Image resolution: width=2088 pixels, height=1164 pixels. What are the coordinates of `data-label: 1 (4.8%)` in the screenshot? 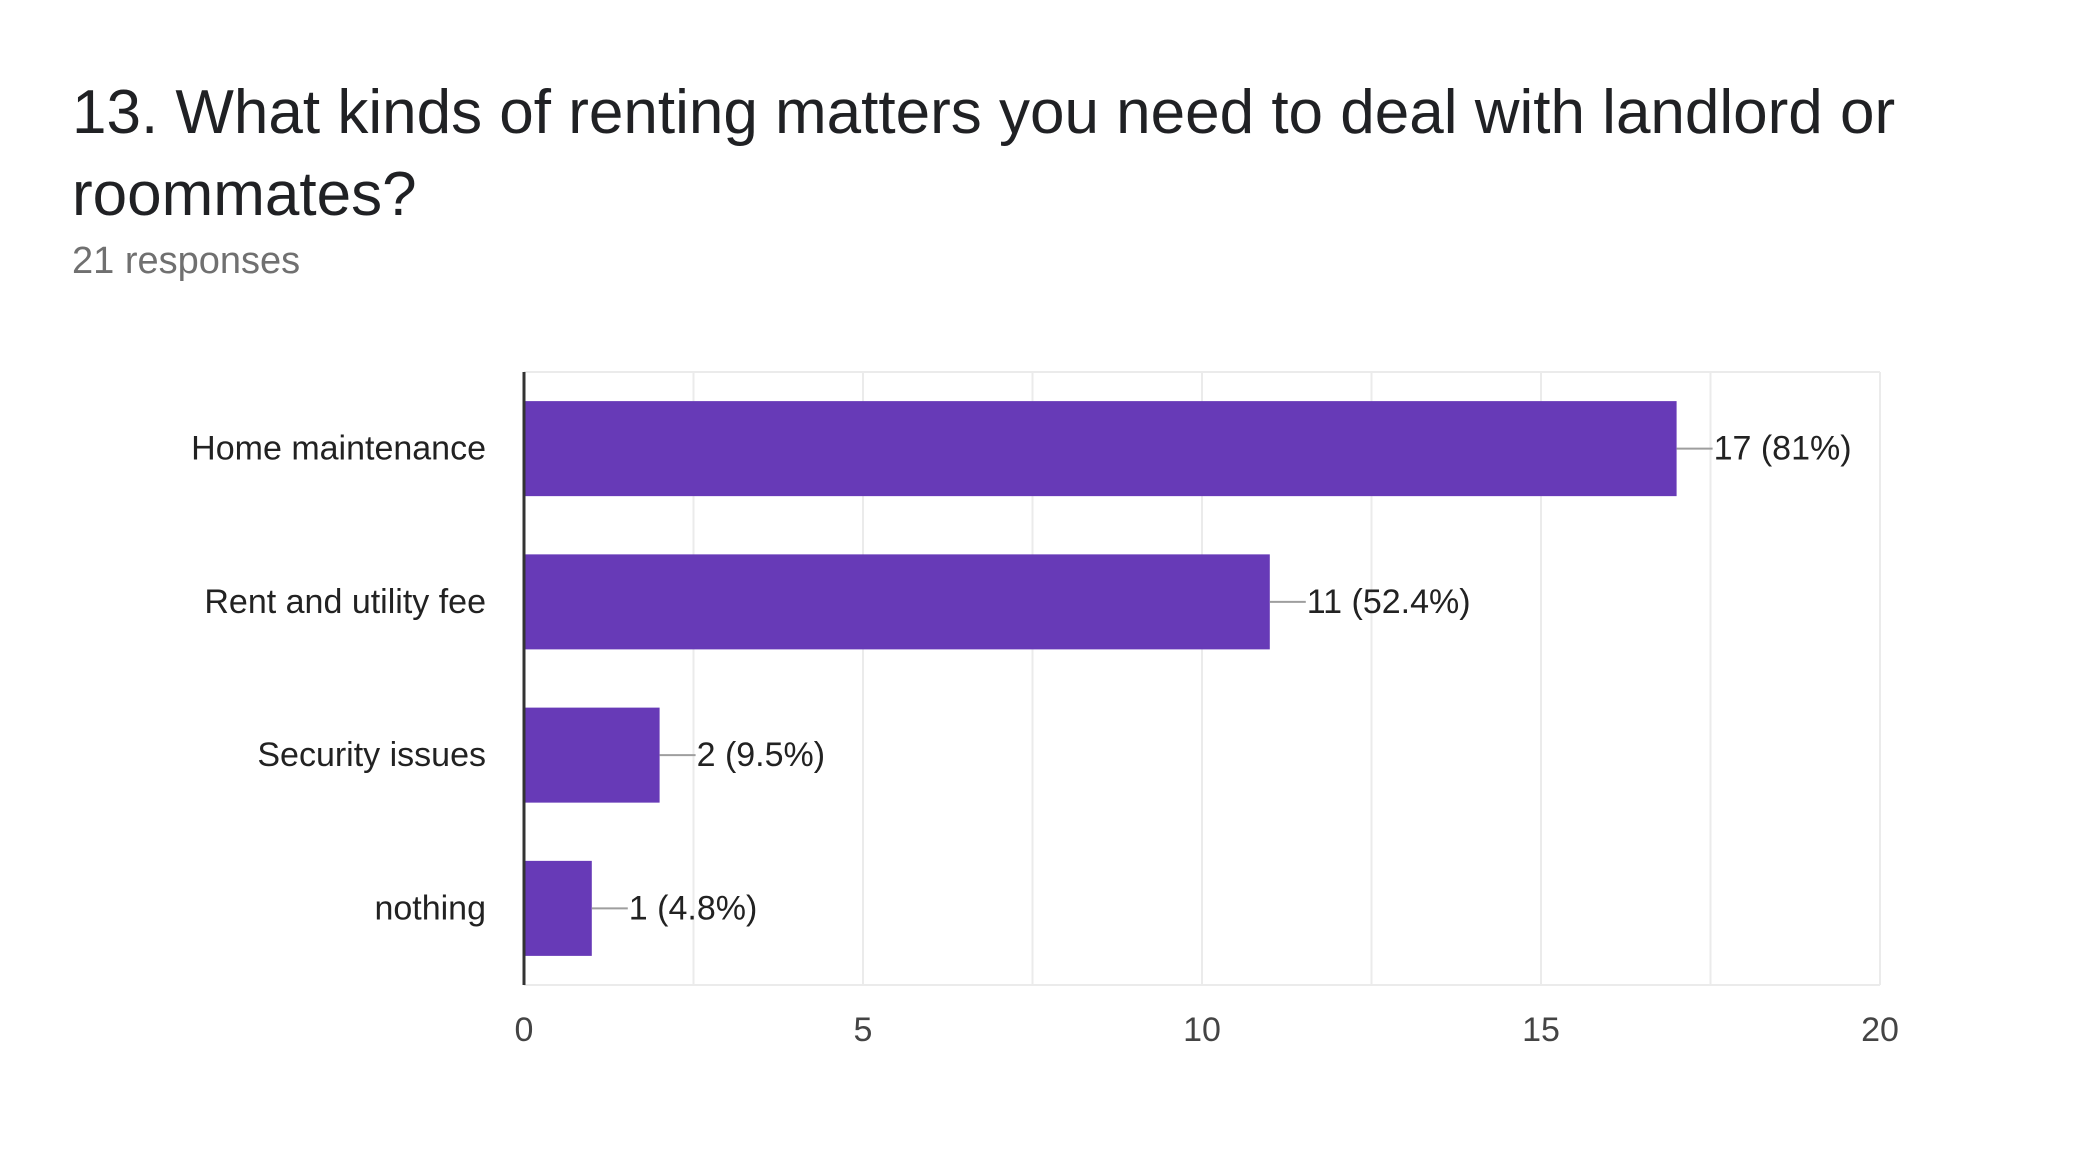 It's located at (693, 908).